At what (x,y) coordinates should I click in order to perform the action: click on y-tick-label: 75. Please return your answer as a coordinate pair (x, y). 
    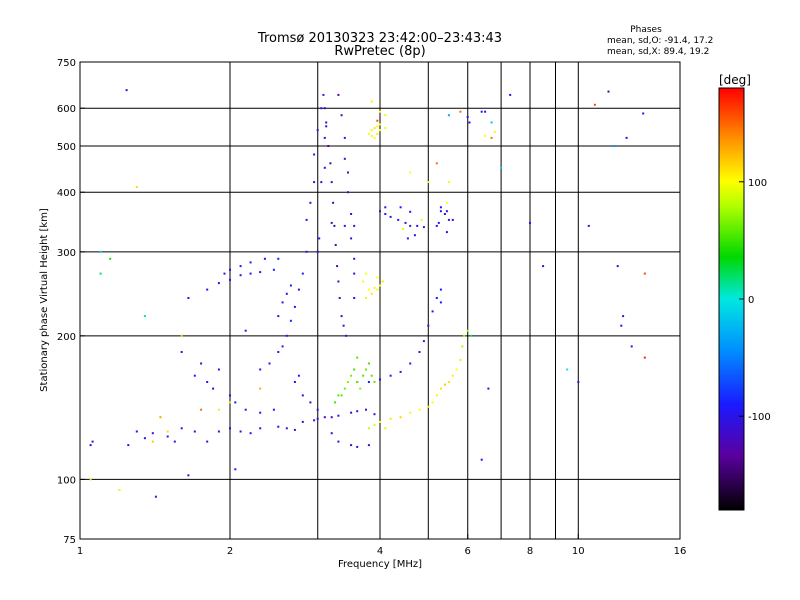
    Looking at the image, I should click on (69, 540).